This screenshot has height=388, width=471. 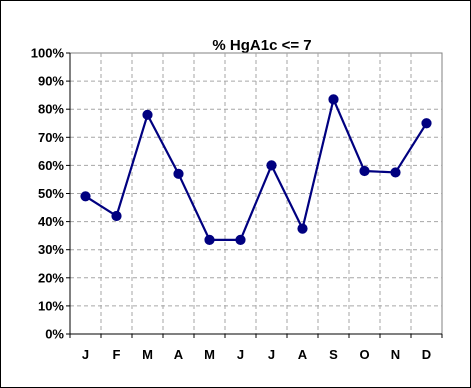 I want to click on x-tick-label: N, so click(x=395, y=354).